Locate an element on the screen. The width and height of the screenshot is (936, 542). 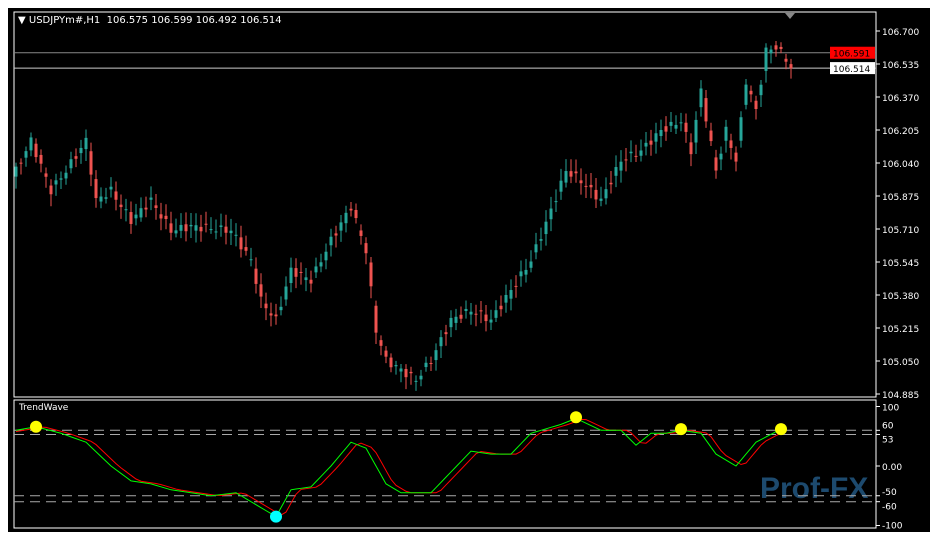
watermark-logo: Prof-FX is located at coordinates (814, 488).